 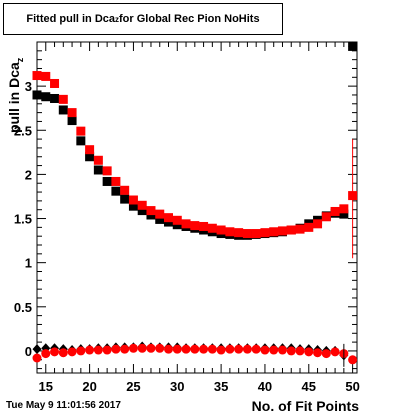 What do you see at coordinates (177, 386) in the screenshot?
I see `x-tick-label: 30` at bounding box center [177, 386].